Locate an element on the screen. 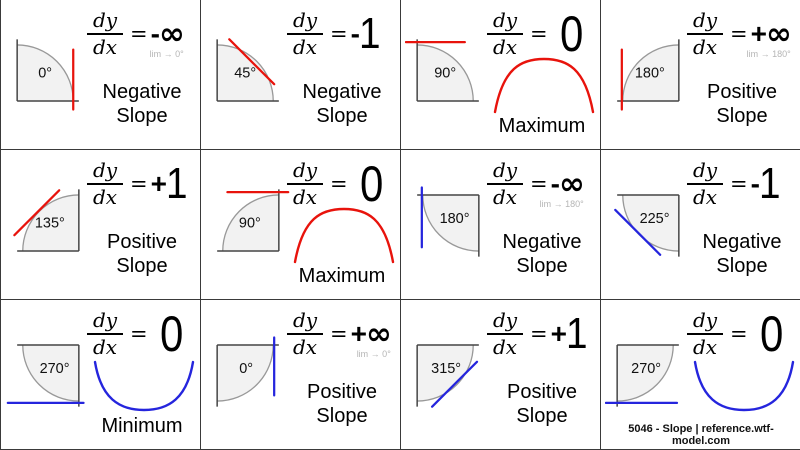  value-sign: - is located at coordinates (555, 183).